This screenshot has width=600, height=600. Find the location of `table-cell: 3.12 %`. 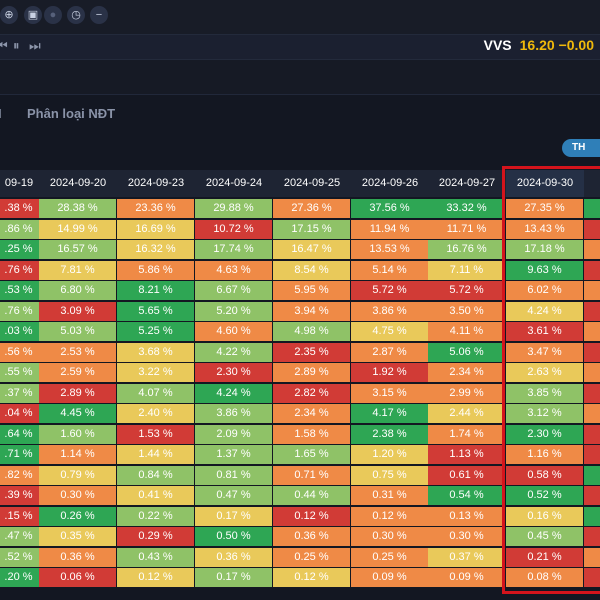

table-cell: 3.12 % is located at coordinates (545, 413).